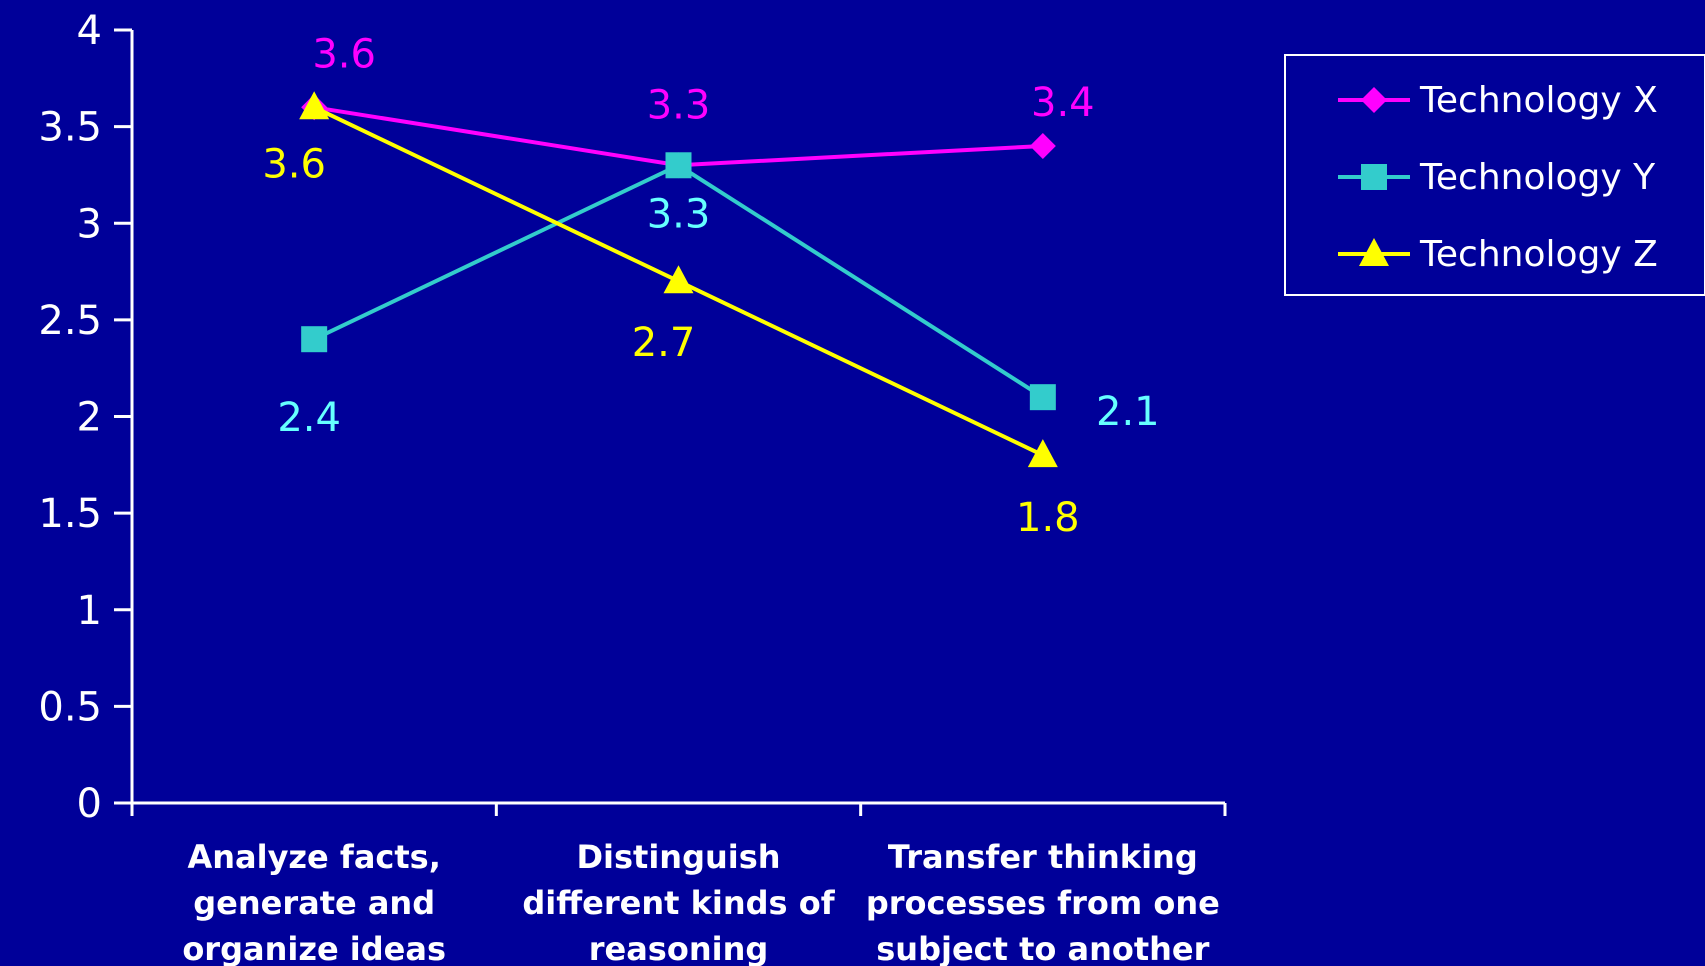 The height and width of the screenshot is (966, 1705). Describe the element at coordinates (1128, 412) in the screenshot. I see `data-label: 2.1` at that location.